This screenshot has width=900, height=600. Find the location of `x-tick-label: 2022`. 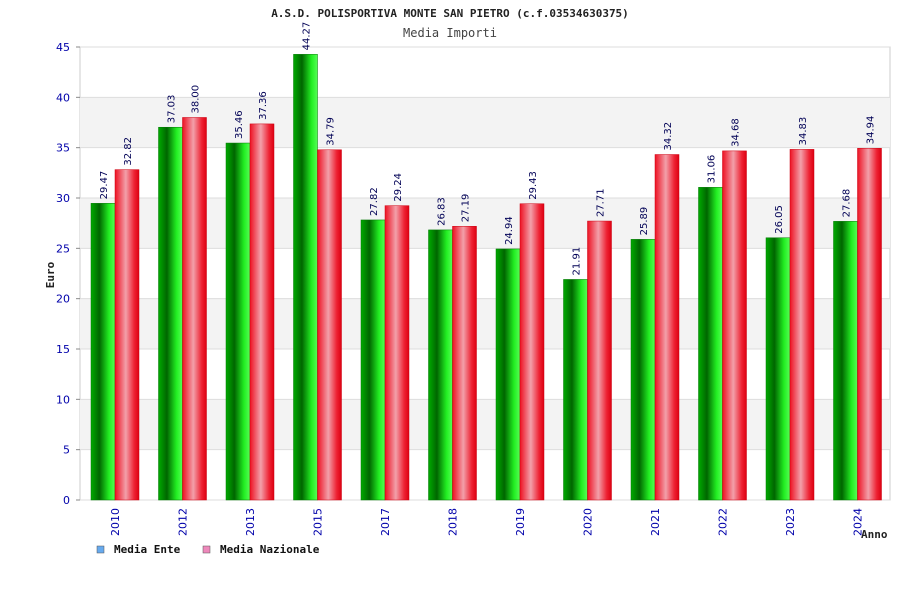

x-tick-label: 2022 is located at coordinates (723, 522).